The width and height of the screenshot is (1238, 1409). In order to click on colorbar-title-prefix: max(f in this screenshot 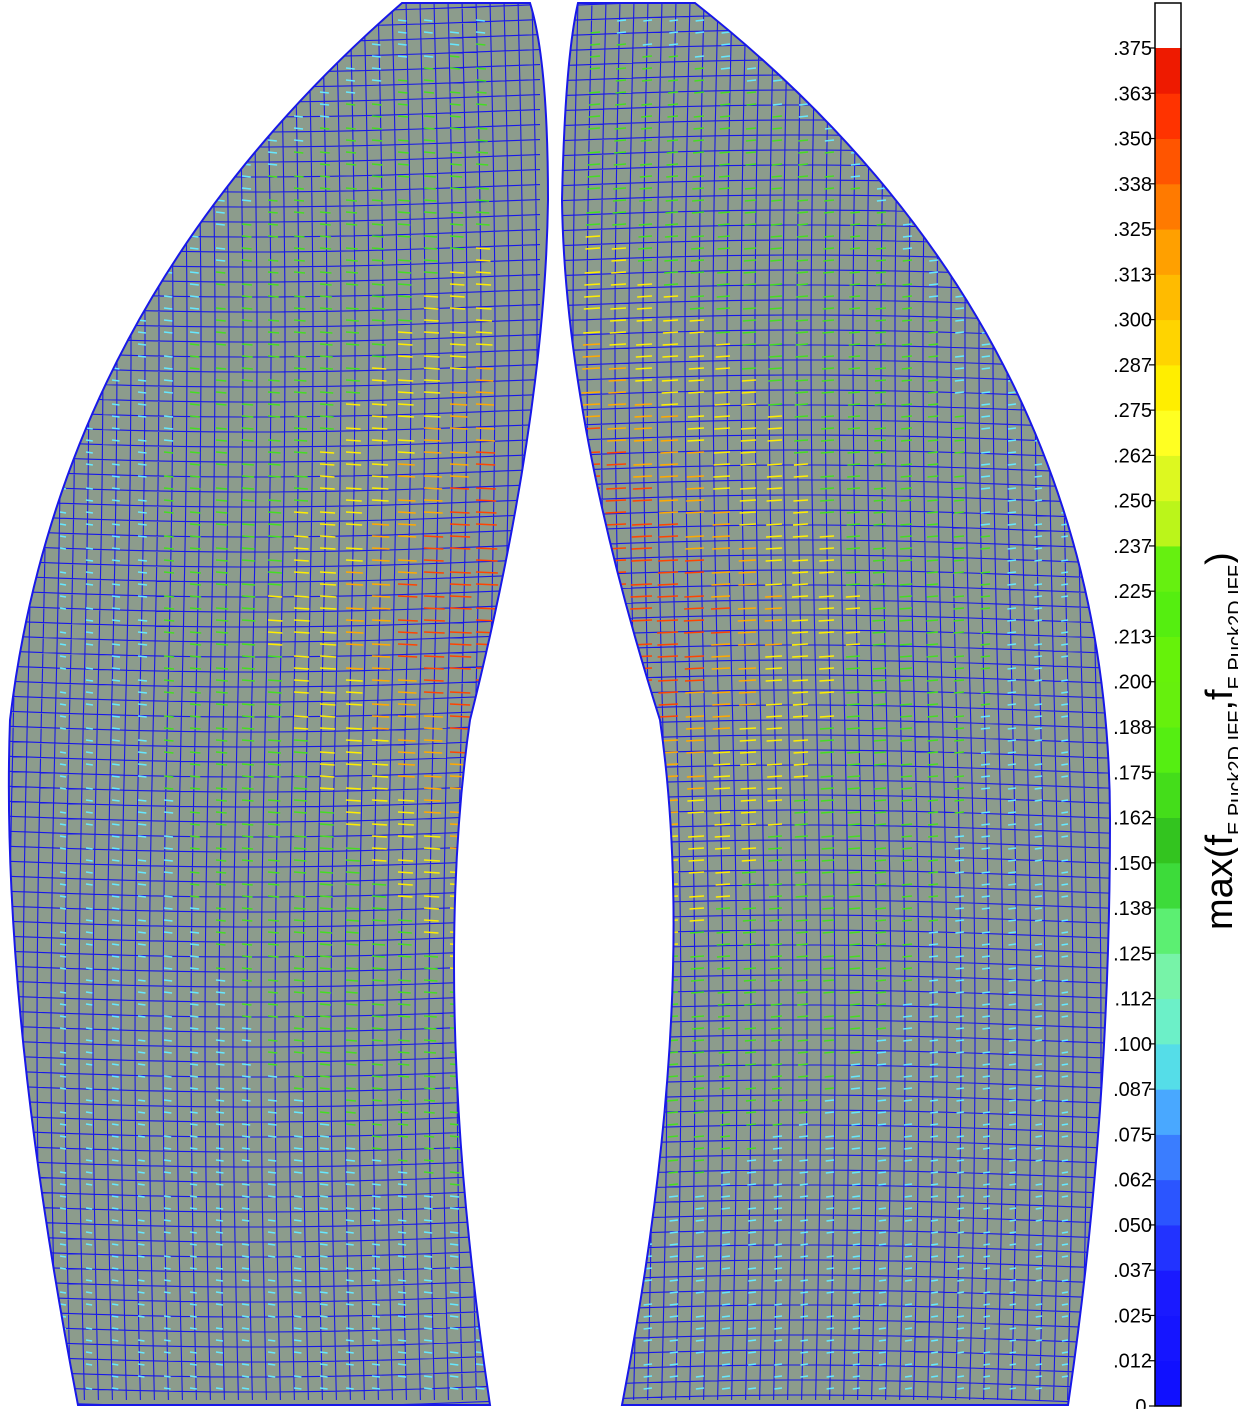, I will do `click(1218, 882)`.